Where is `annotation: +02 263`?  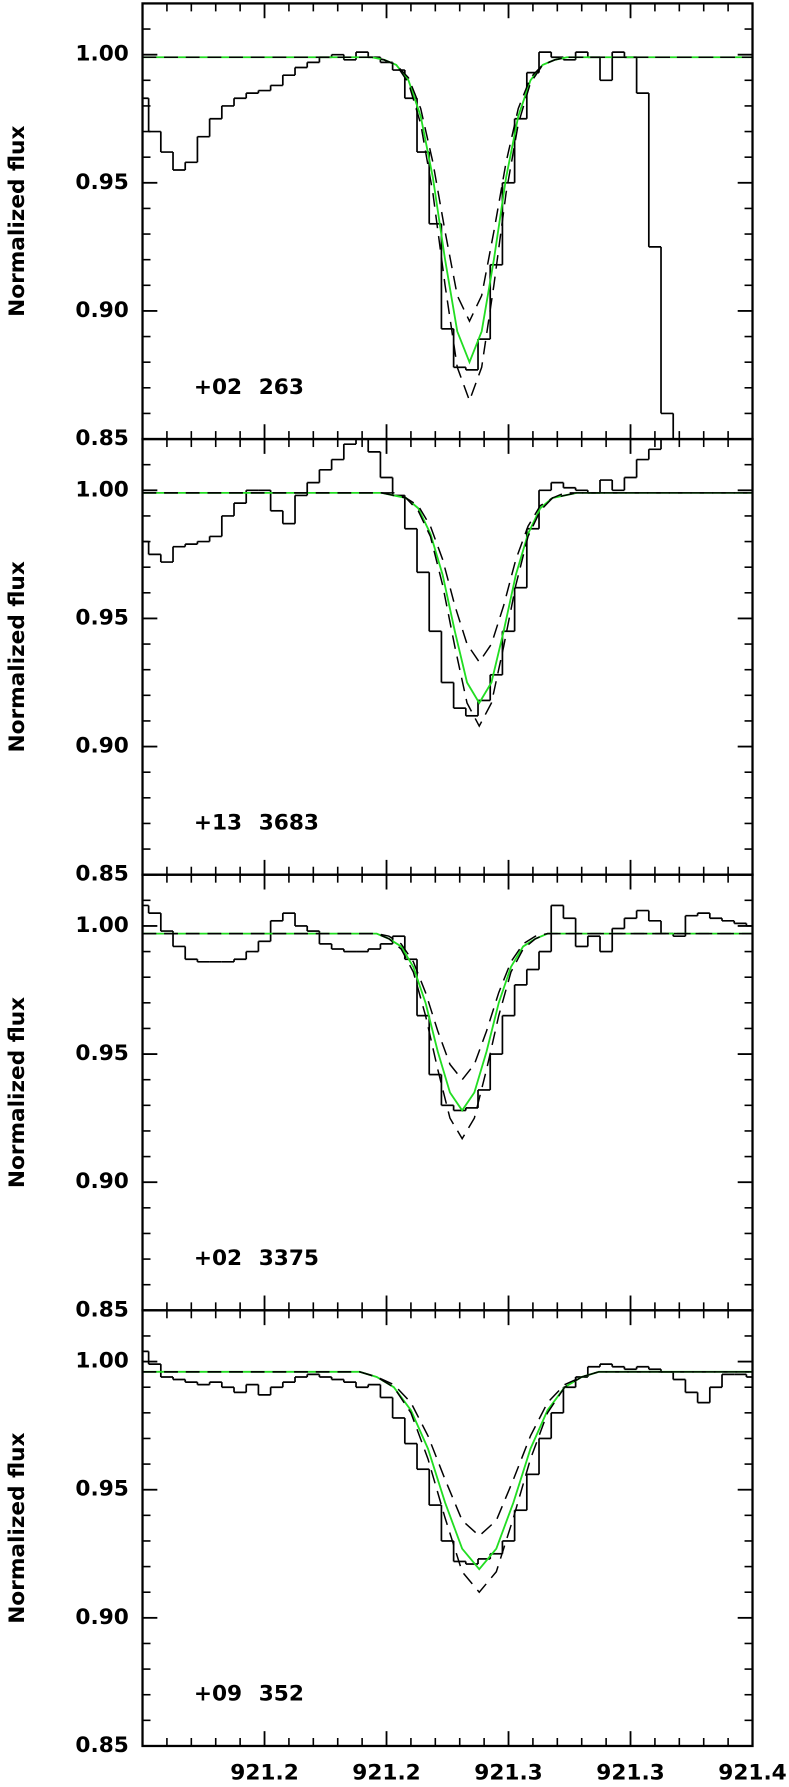 annotation: +02 263 is located at coordinates (249, 387).